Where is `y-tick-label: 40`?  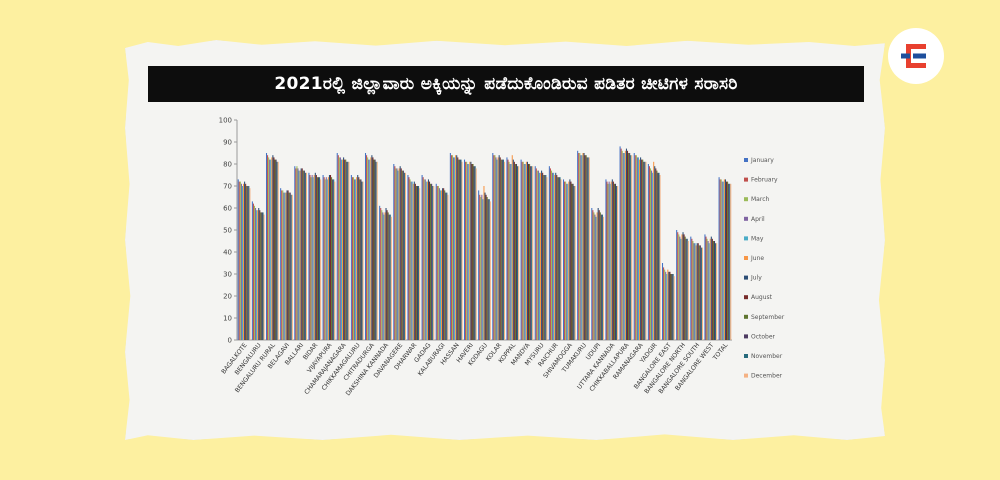 y-tick-label: 40 is located at coordinates (227, 253).